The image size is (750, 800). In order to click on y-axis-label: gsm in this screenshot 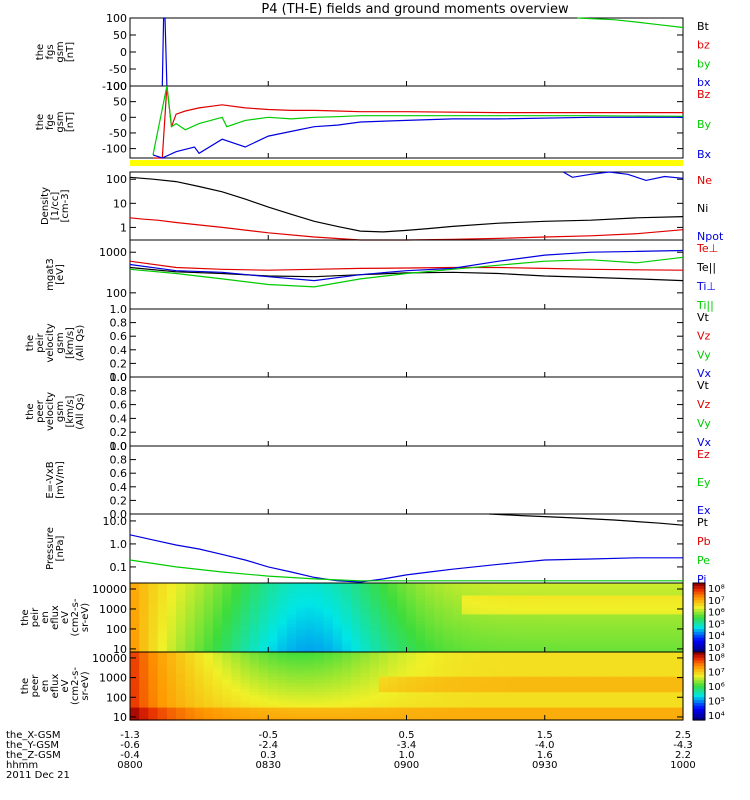, I will do `click(60, 342)`.